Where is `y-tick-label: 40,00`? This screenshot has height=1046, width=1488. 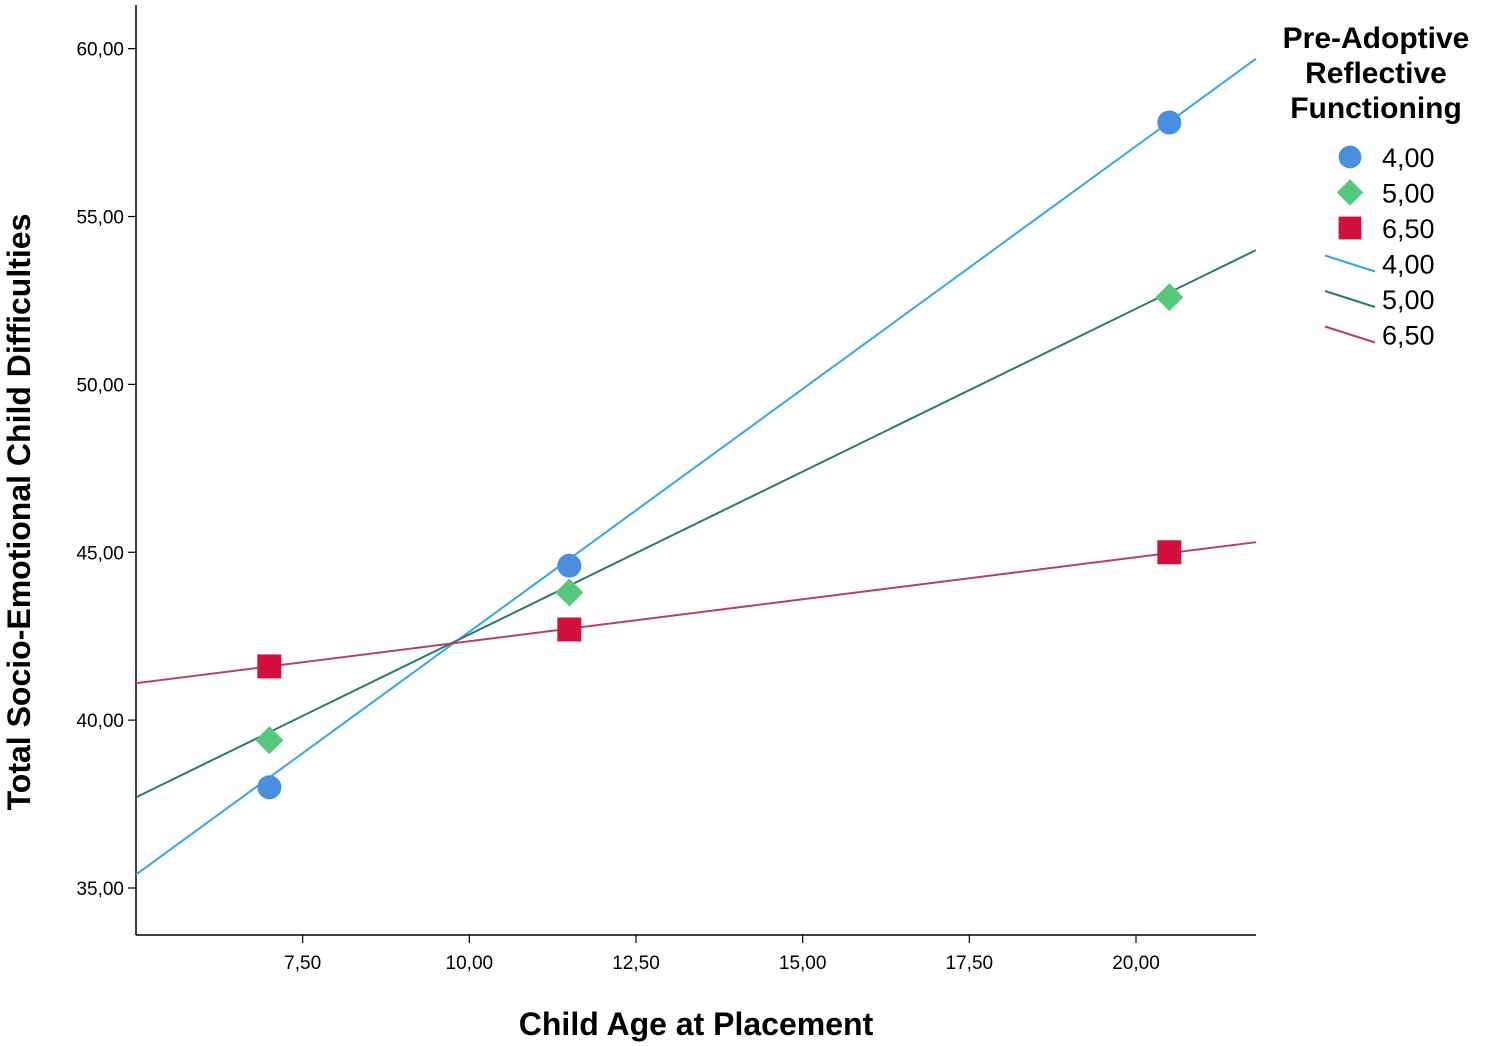
y-tick-label: 40,00 is located at coordinates (100, 721).